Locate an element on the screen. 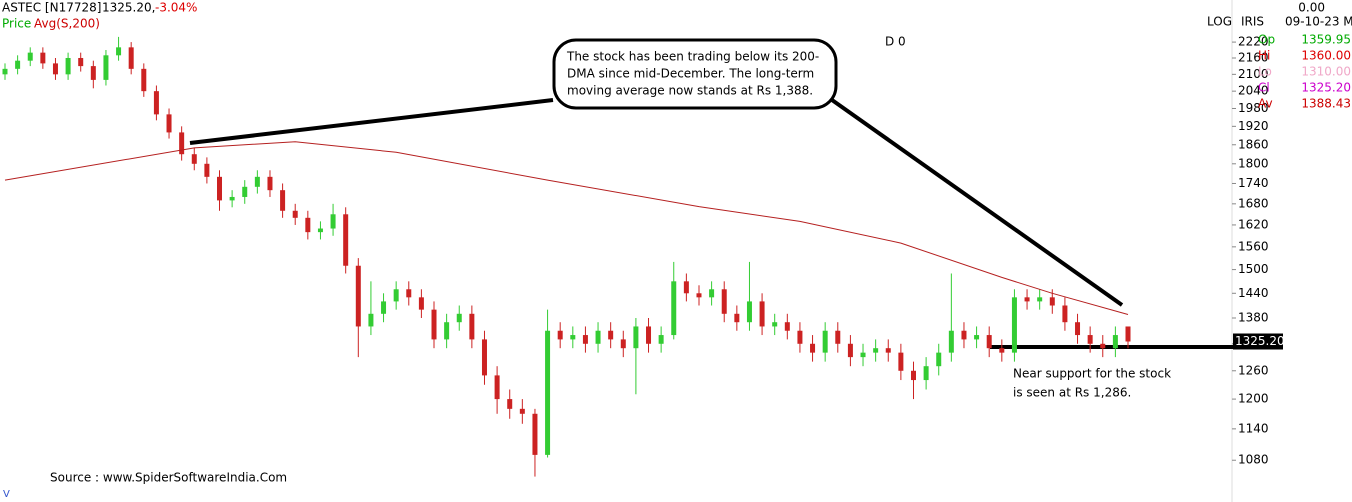  info-value: 1325.20 is located at coordinates (1326, 88).